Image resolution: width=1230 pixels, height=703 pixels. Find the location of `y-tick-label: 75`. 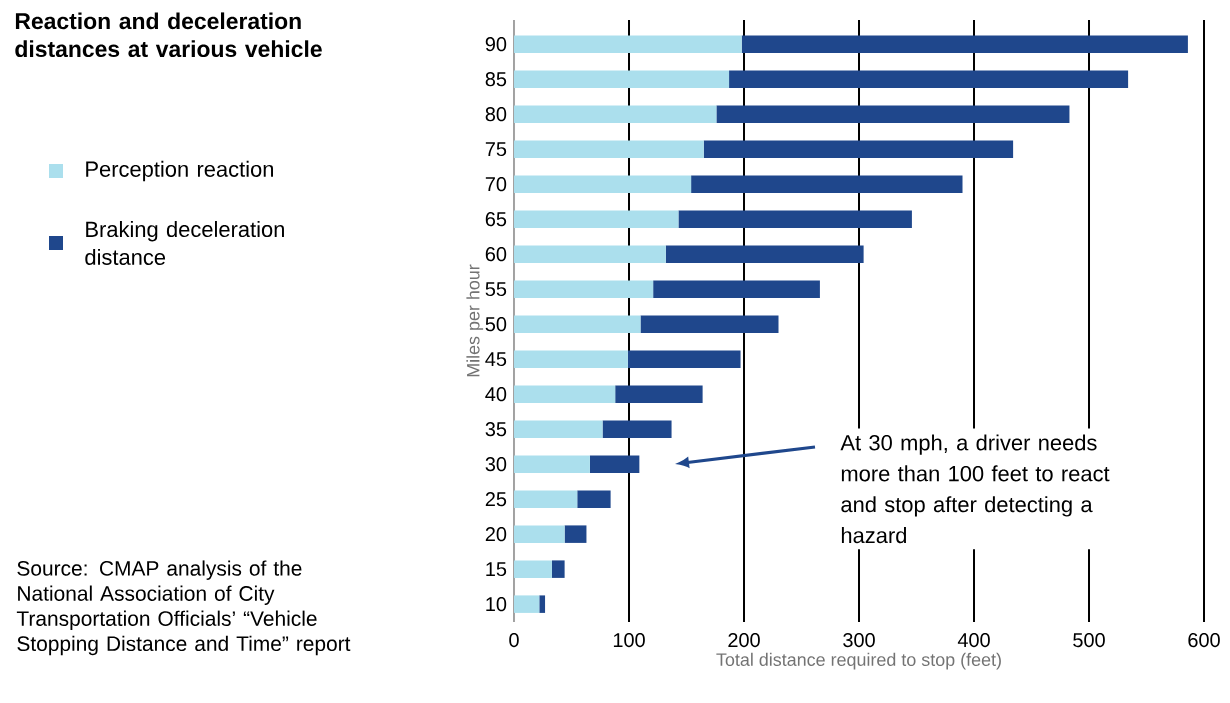

y-tick-label: 75 is located at coordinates (496, 149).